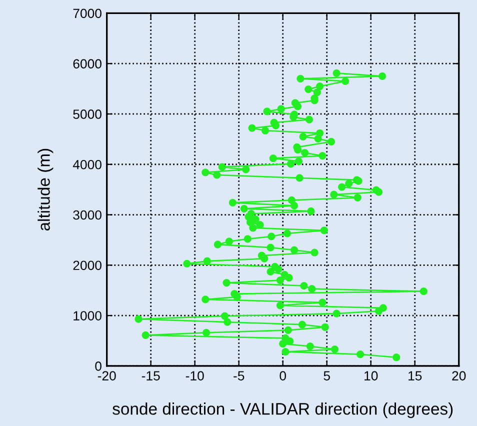 This screenshot has width=477, height=426. I want to click on x-tick-label: 10, so click(371, 375).